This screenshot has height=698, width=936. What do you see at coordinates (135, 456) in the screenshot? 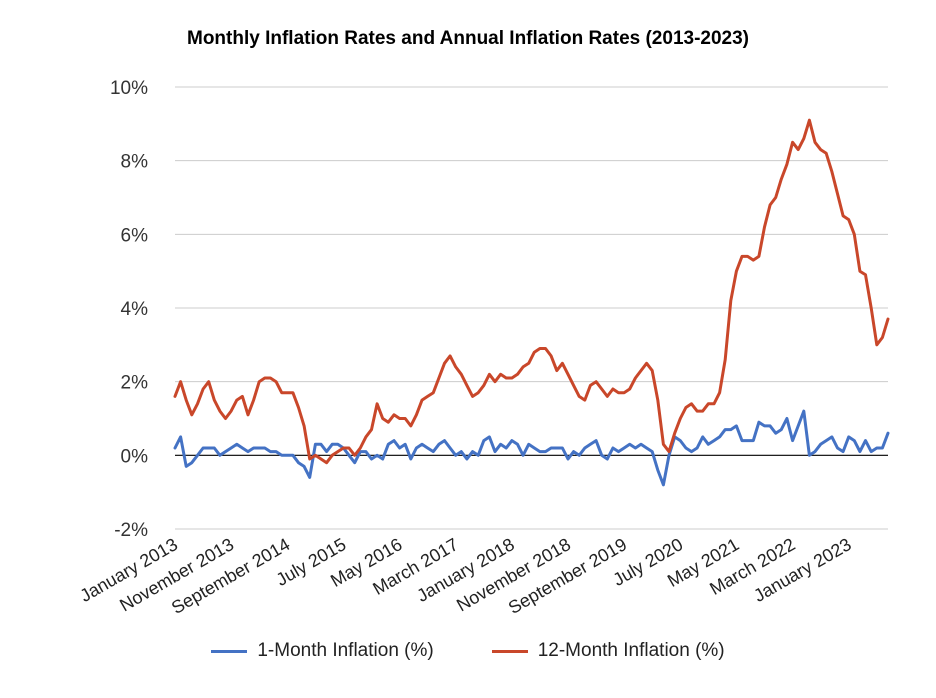
I see `y-tick-label: 0%` at bounding box center [135, 456].